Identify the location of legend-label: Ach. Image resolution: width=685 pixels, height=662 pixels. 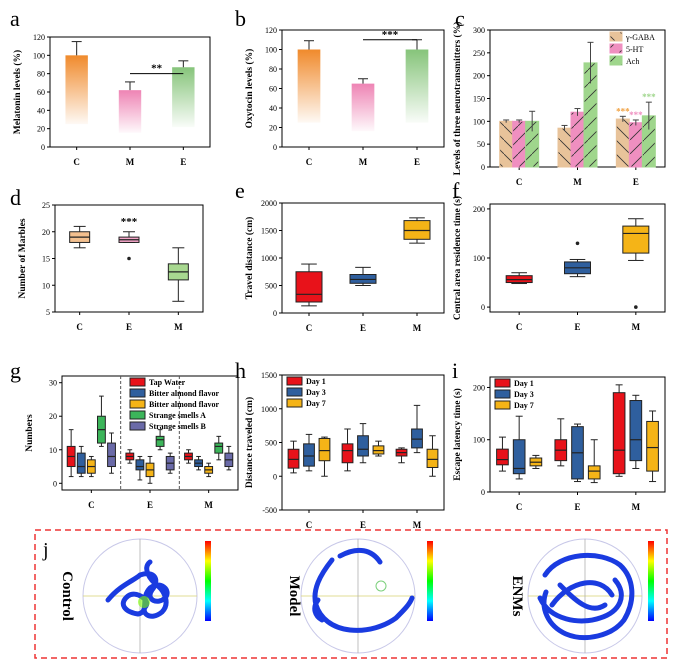
(632, 61).